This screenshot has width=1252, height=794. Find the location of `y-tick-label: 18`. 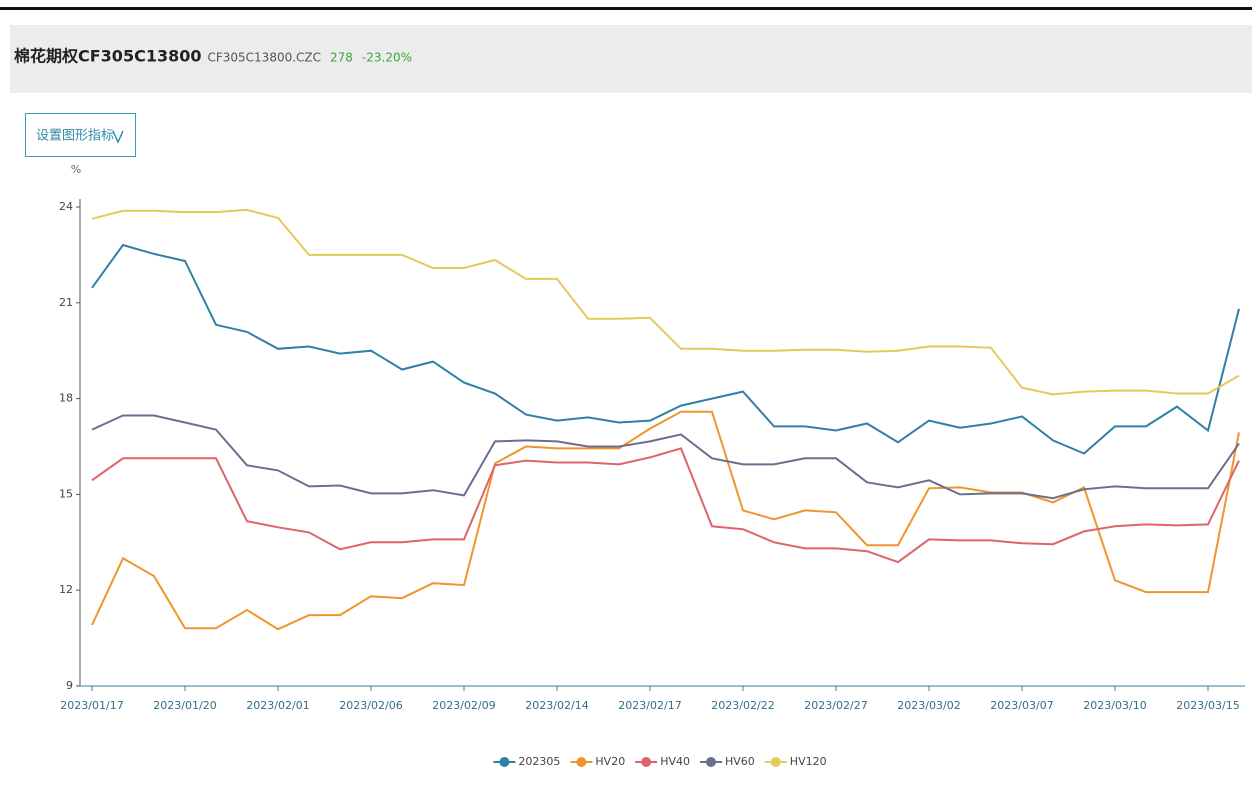

y-tick-label: 18 is located at coordinates (66, 398).